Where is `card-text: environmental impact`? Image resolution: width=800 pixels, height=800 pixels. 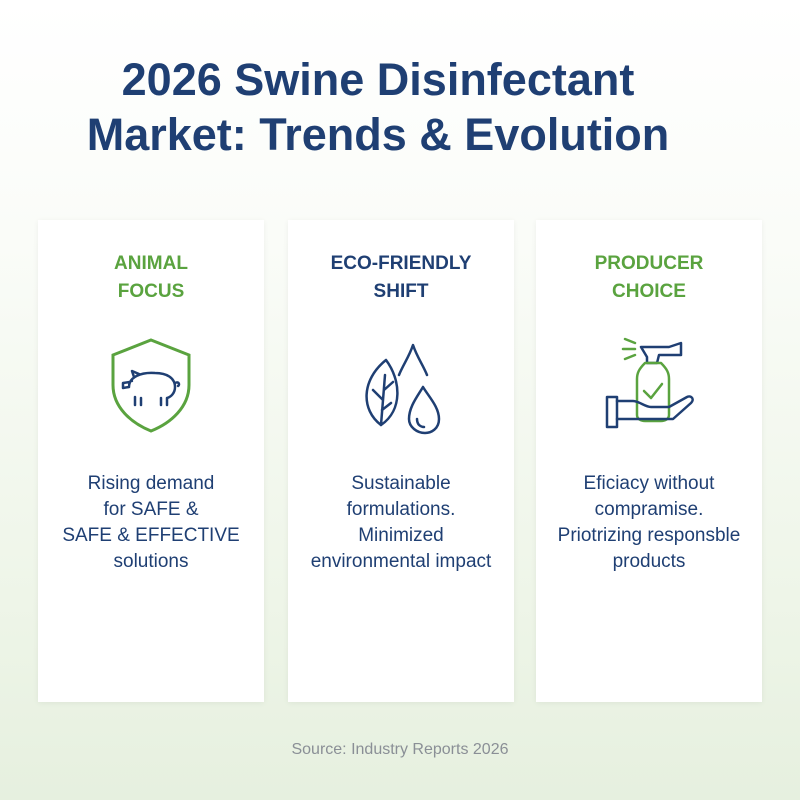 card-text: environmental impact is located at coordinates (401, 561).